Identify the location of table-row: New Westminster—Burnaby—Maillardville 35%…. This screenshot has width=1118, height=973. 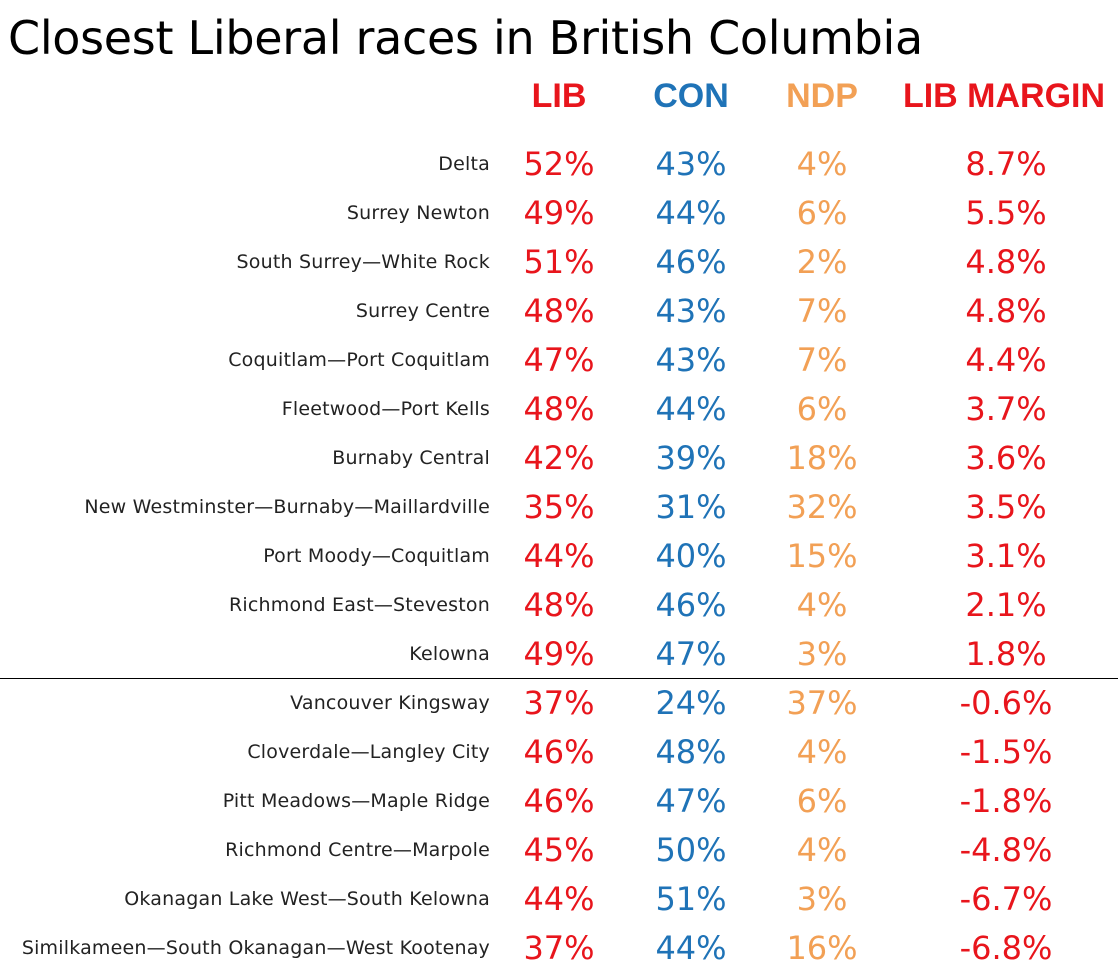
(559, 507).